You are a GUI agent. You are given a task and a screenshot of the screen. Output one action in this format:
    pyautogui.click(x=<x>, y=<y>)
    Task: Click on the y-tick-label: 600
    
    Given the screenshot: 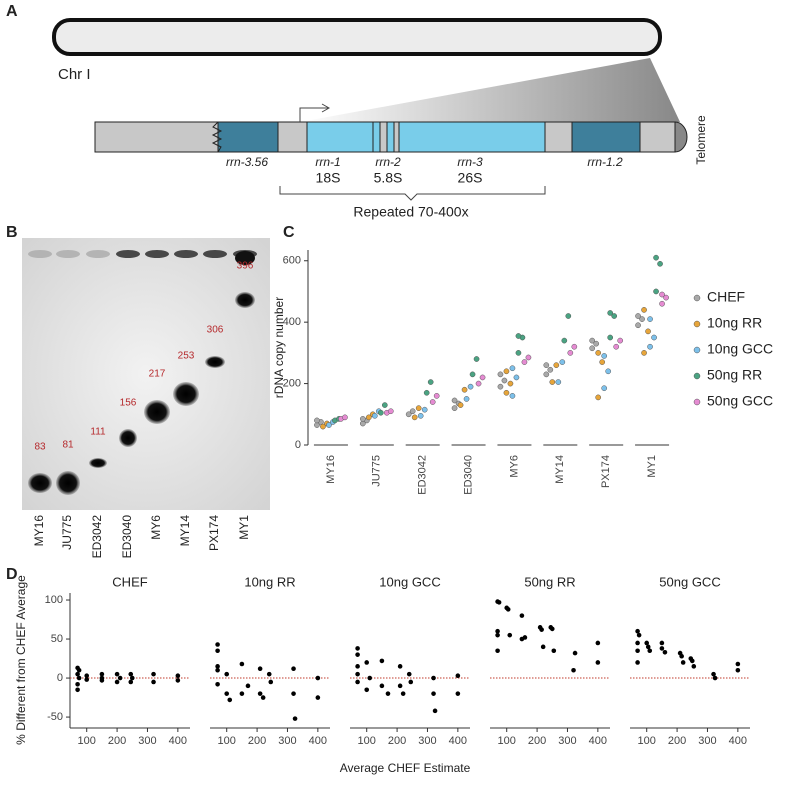 What is the action you would take?
    pyautogui.click(x=292, y=261)
    